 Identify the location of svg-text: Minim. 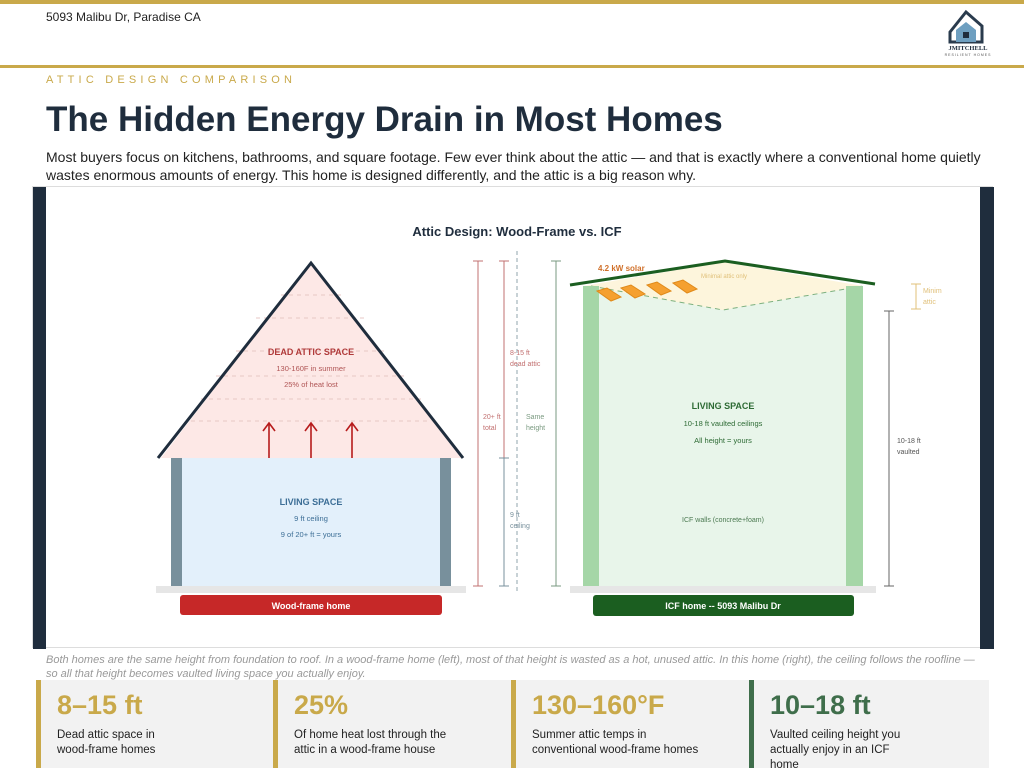
(932, 291).